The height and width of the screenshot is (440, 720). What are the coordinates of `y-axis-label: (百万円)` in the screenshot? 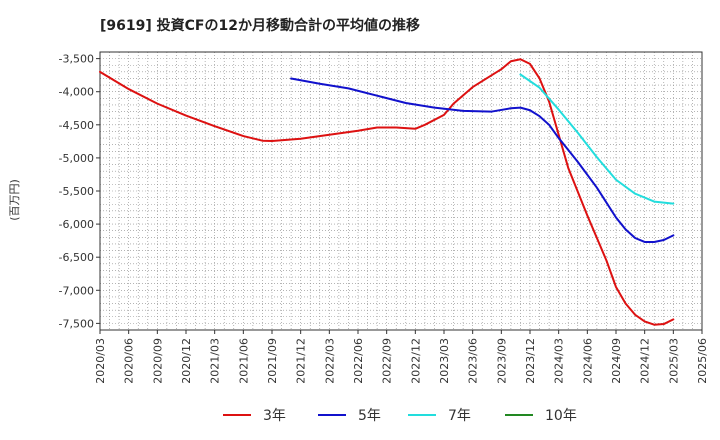 It's located at (14, 200).